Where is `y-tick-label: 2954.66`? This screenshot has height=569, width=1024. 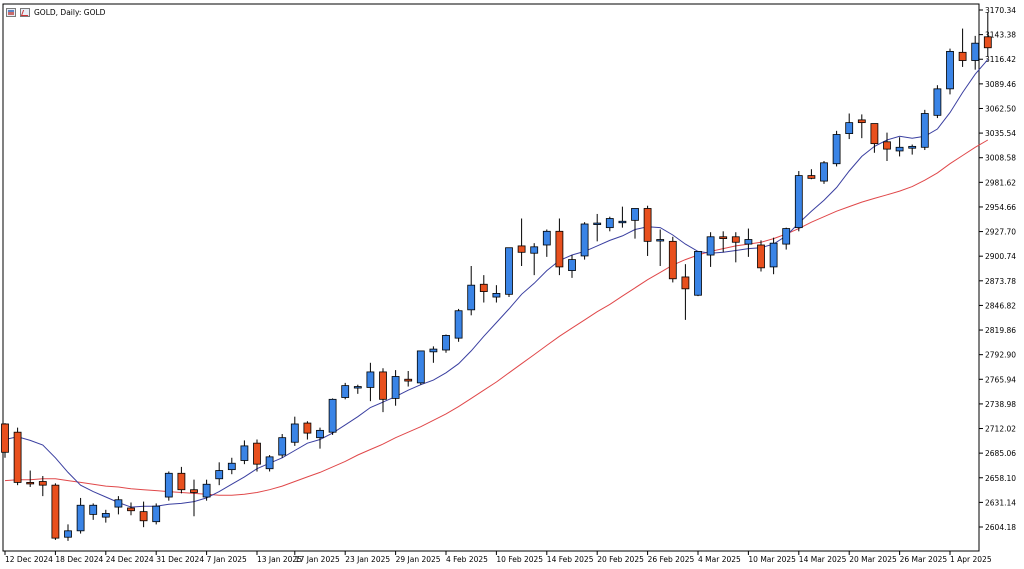 y-tick-label: 2954.66 is located at coordinates (1000, 207).